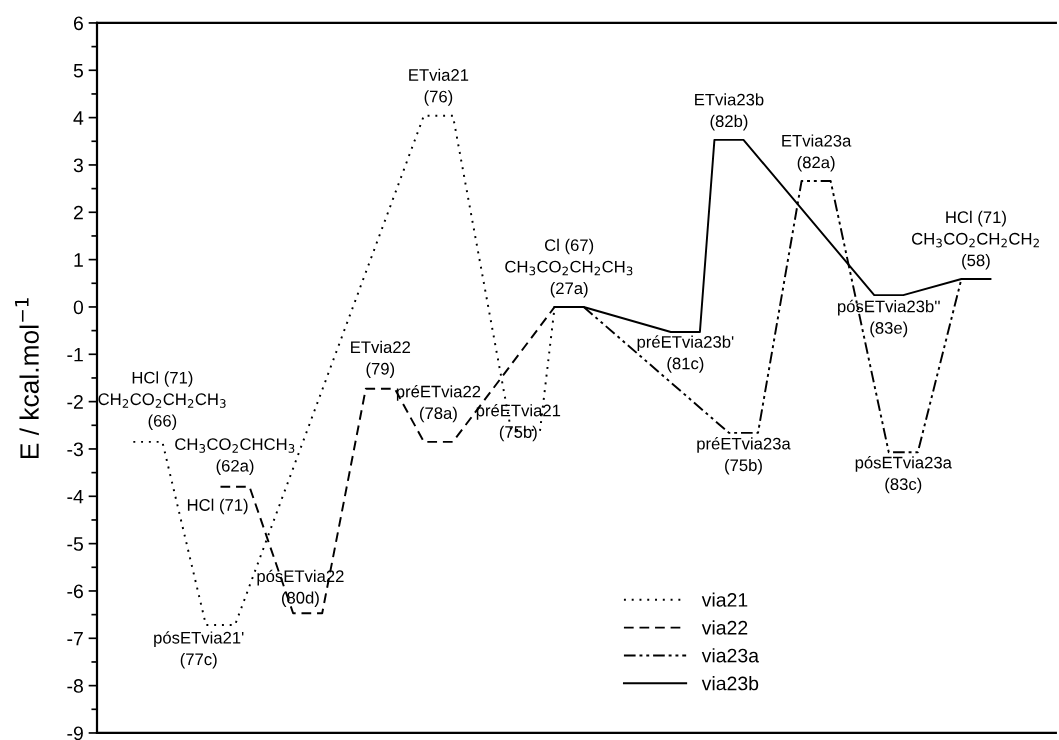  Describe the element at coordinates (75, 733) in the screenshot. I see `y-tick-label: -9` at that location.